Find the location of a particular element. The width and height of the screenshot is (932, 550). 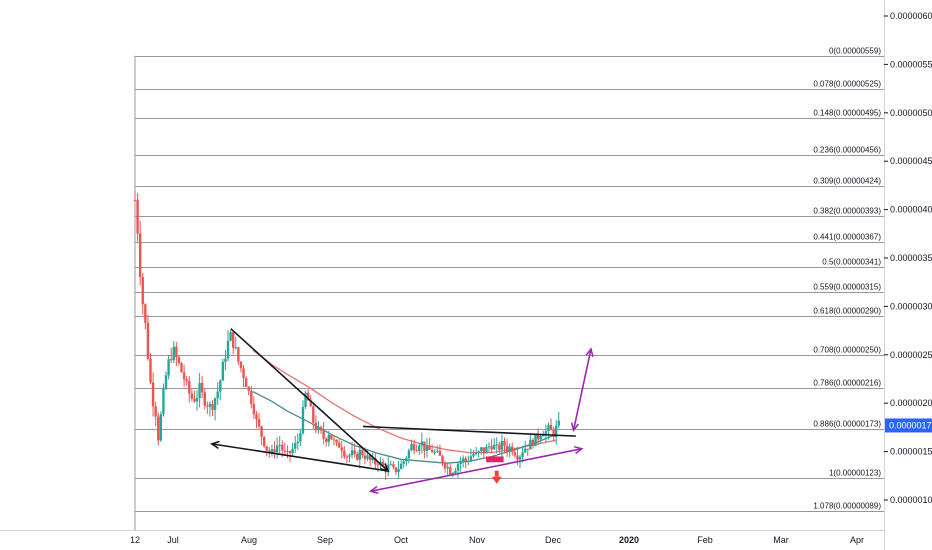

fib-level-label: 0.078(0.00000525) is located at coordinates (847, 84).